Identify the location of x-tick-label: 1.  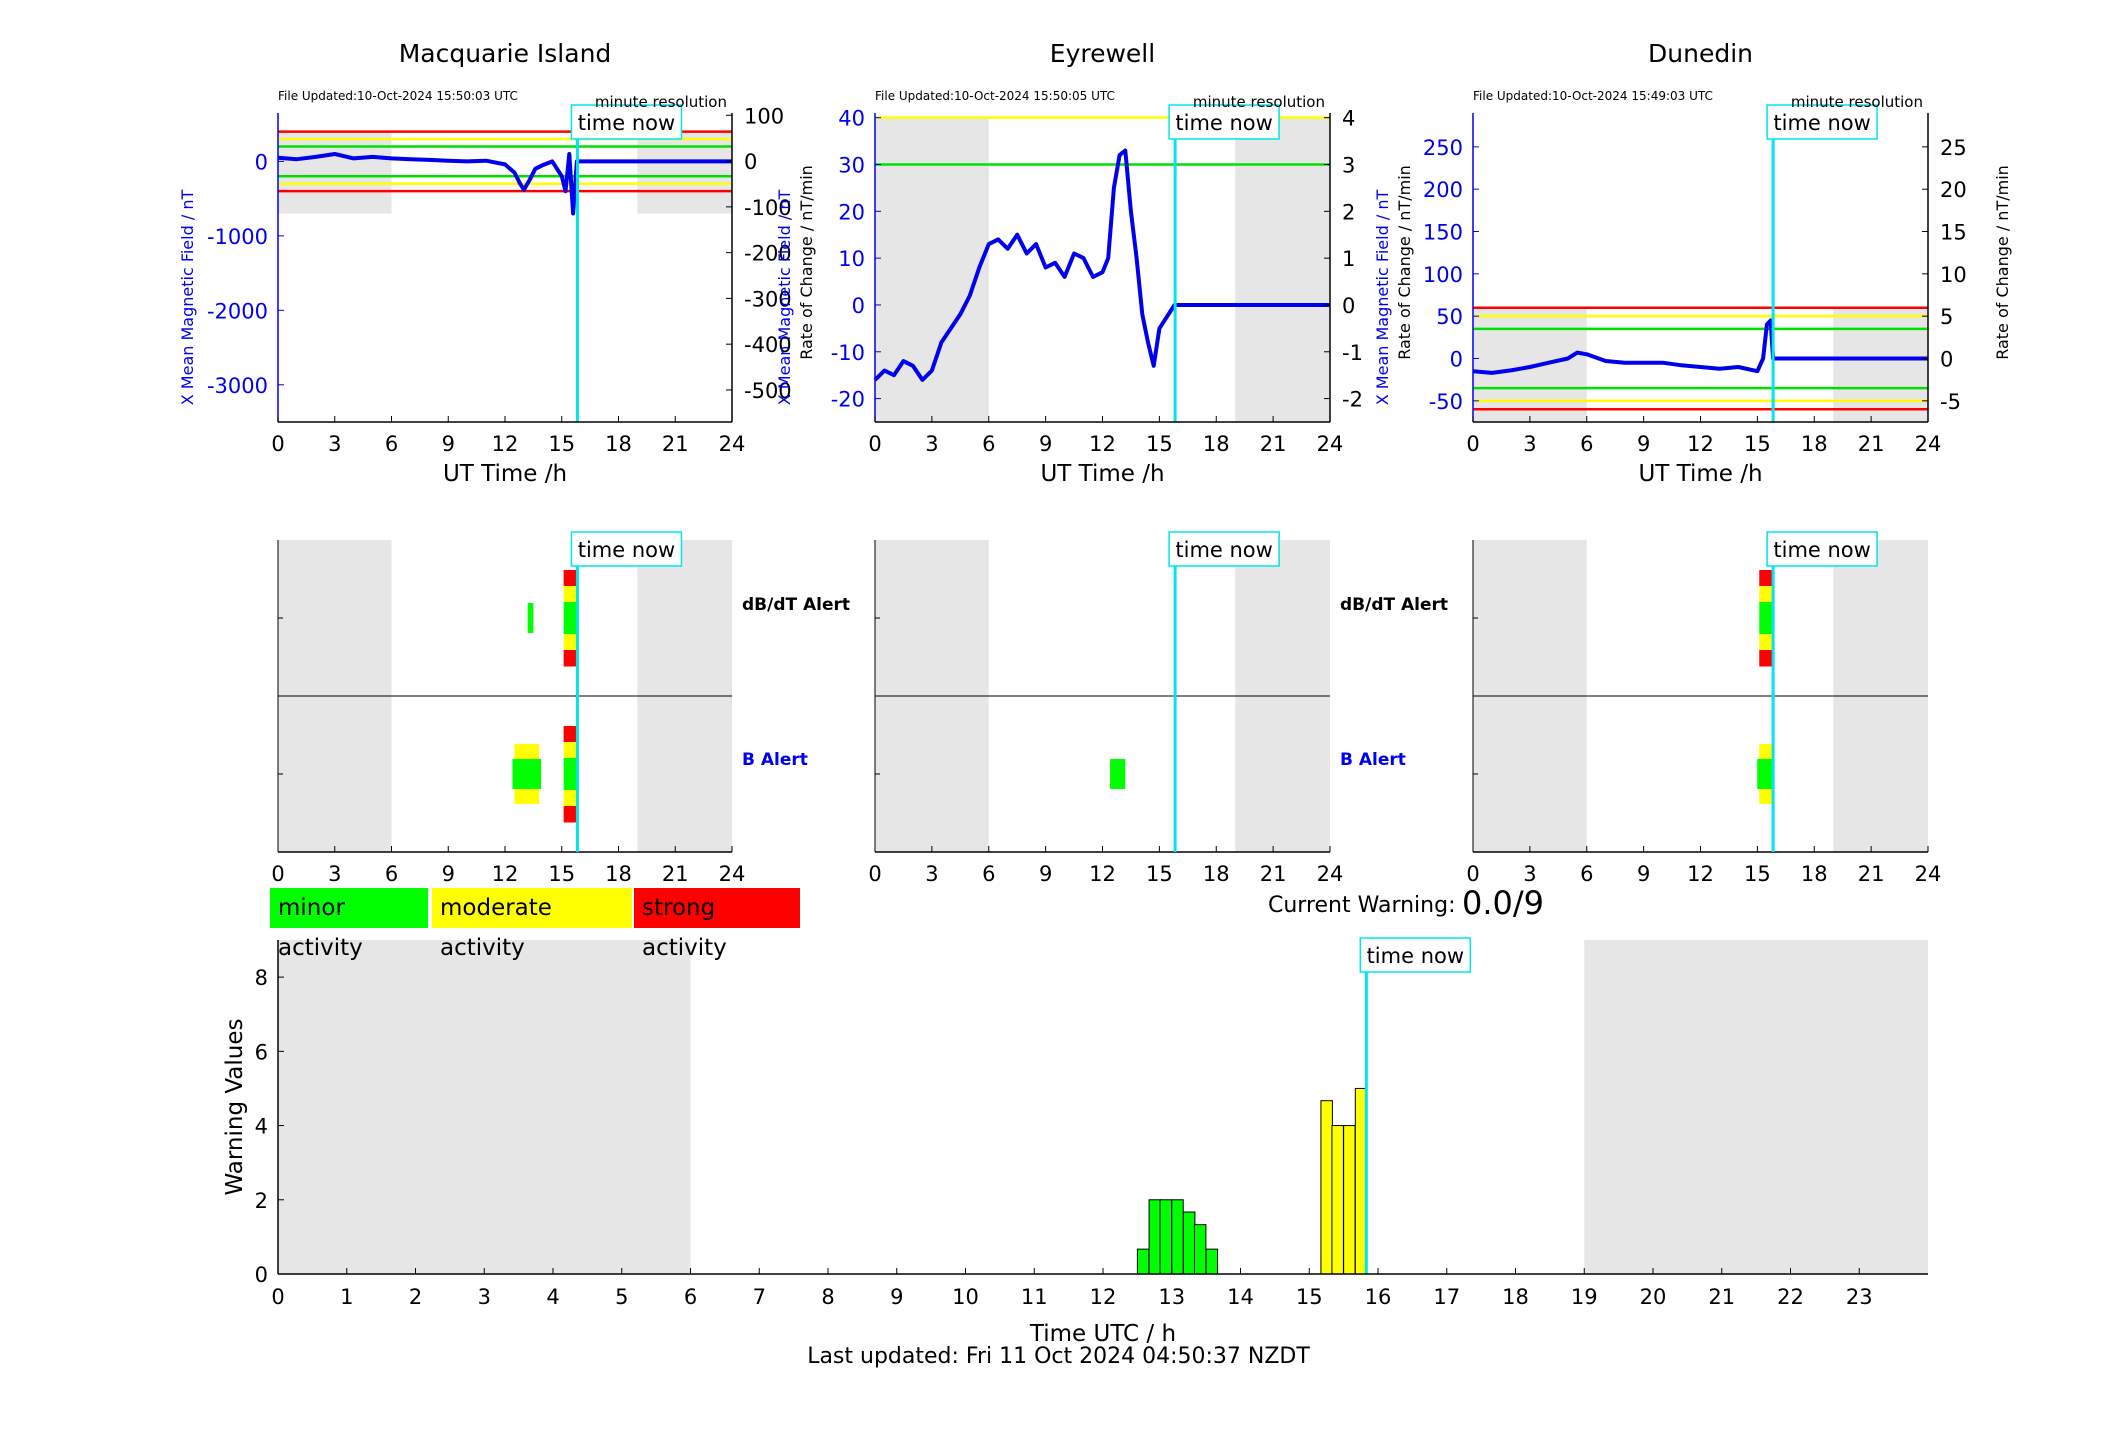
(346, 1297).